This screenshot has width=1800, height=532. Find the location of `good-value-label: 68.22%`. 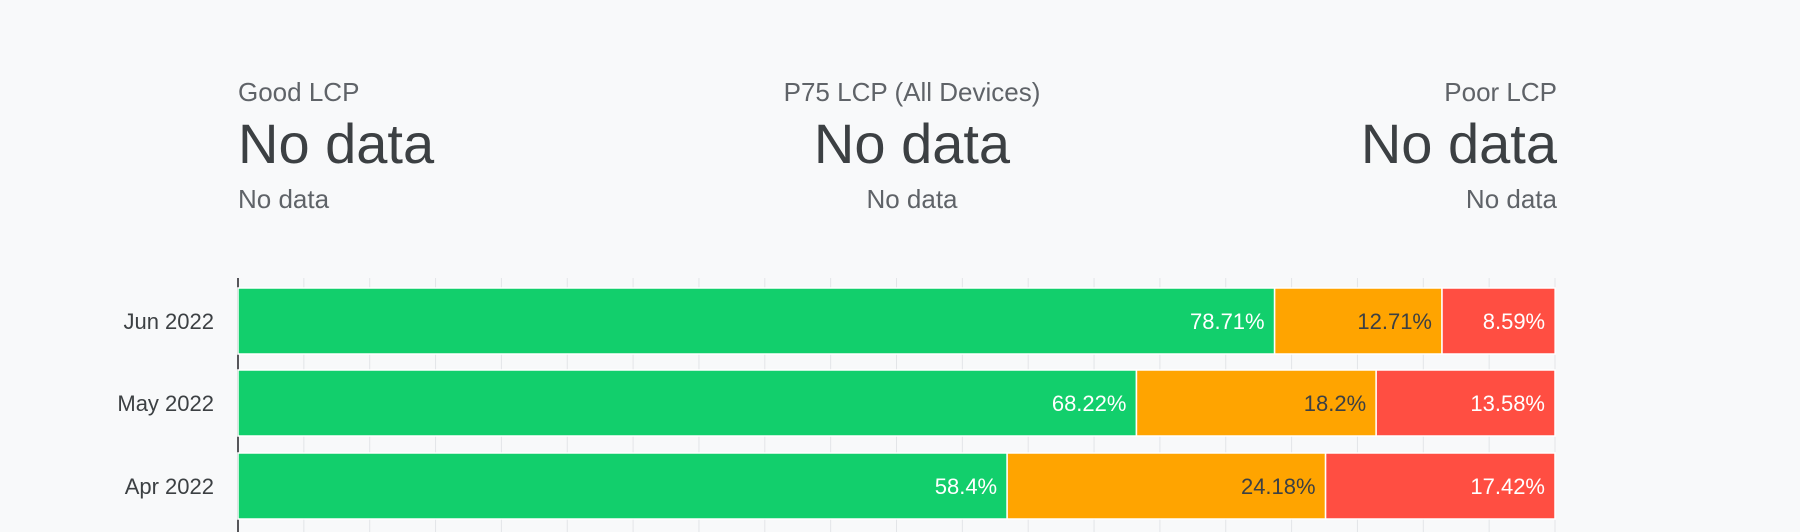

good-value-label: 68.22% is located at coordinates (1089, 403).